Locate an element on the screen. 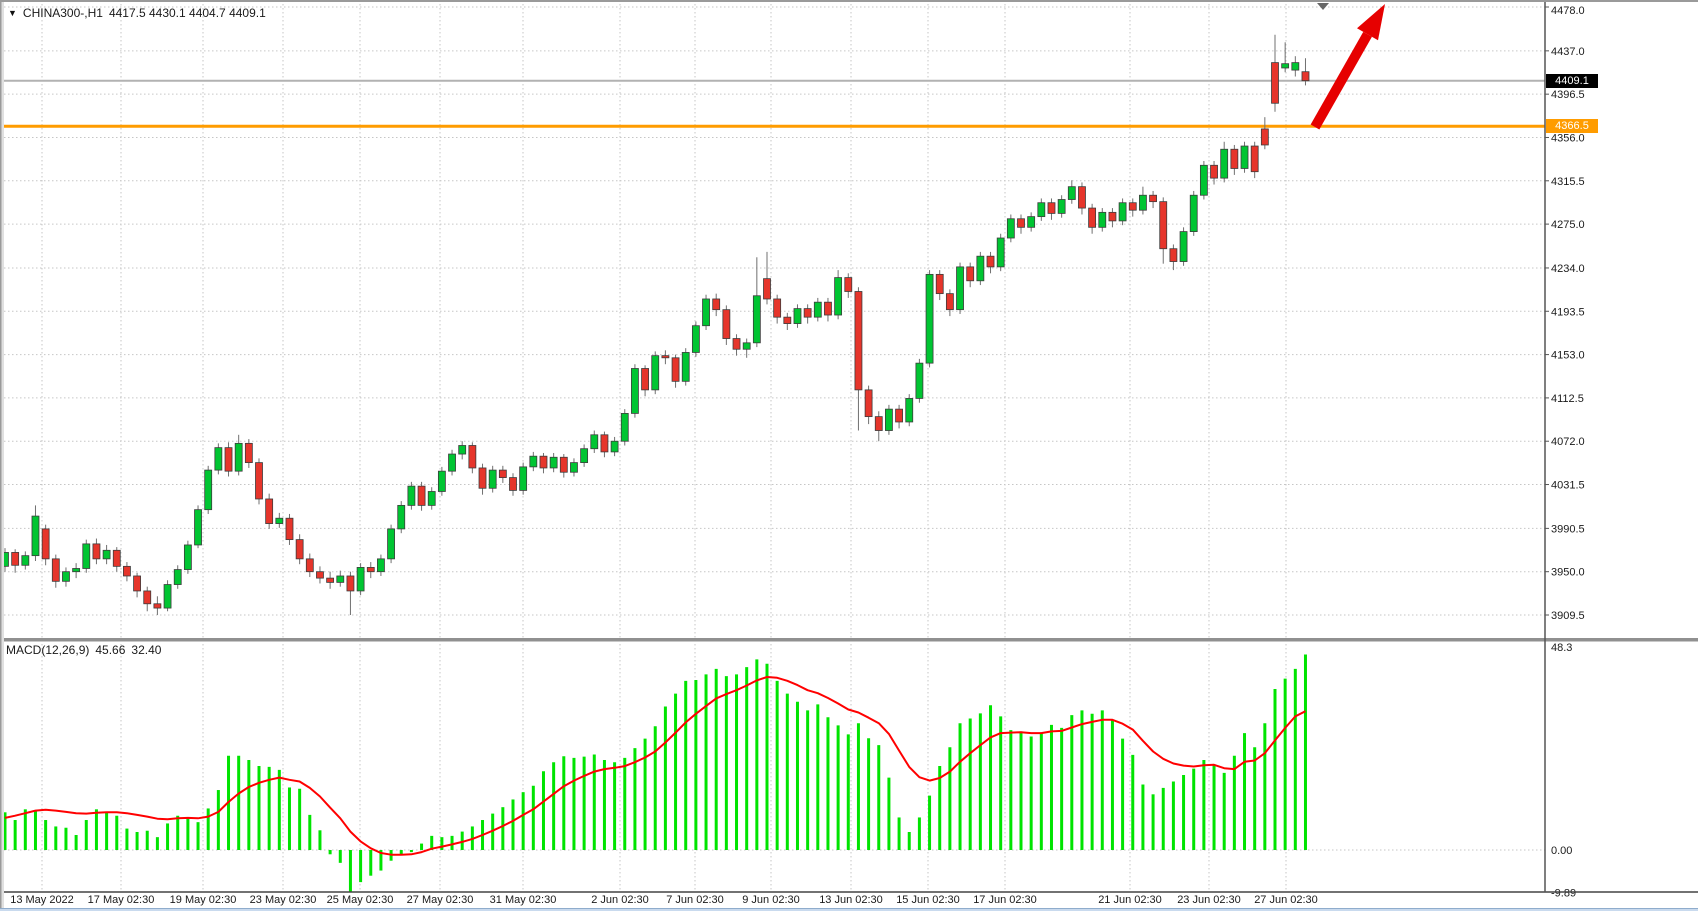  price-axis-label: 3909.5 is located at coordinates (1568, 616).